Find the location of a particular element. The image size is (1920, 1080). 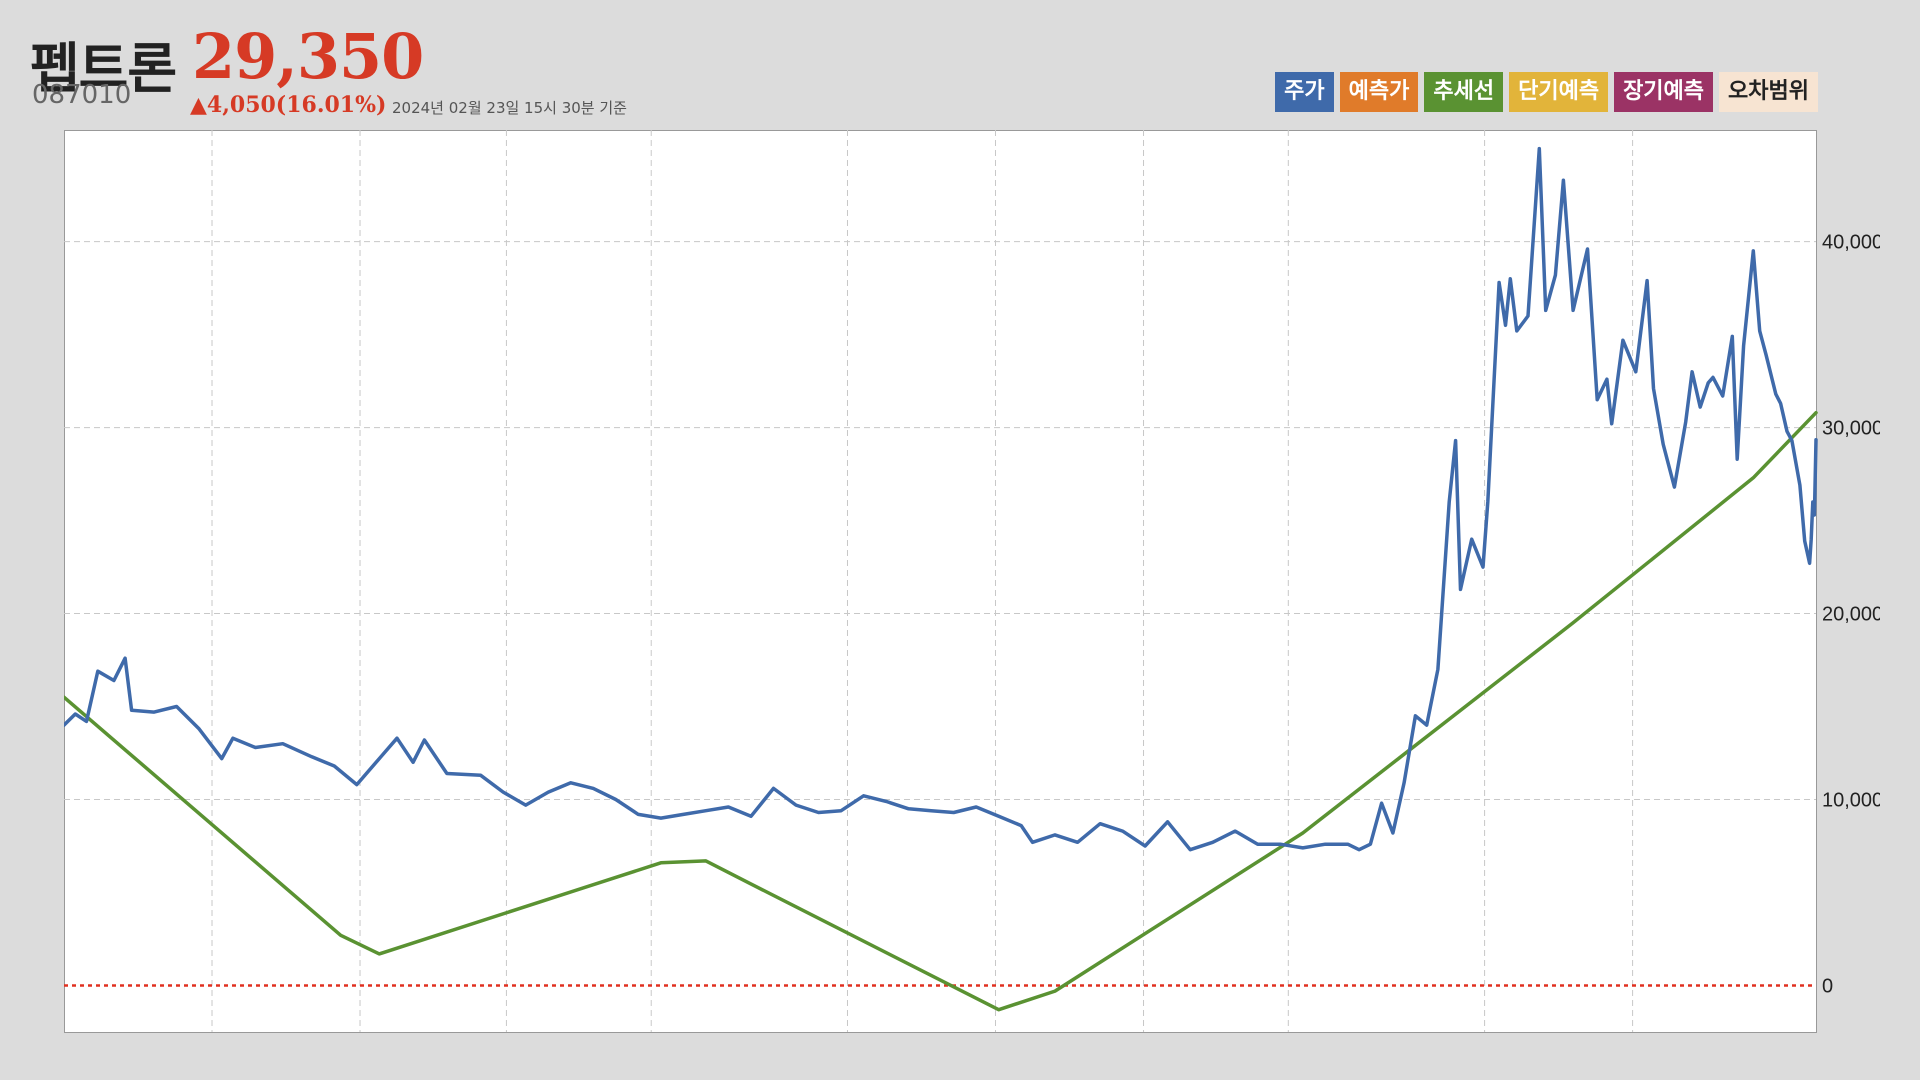

chart-legend: 주가 예측가 추세선 단기예측 장기예측 오차범위 is located at coordinates (1546, 92).